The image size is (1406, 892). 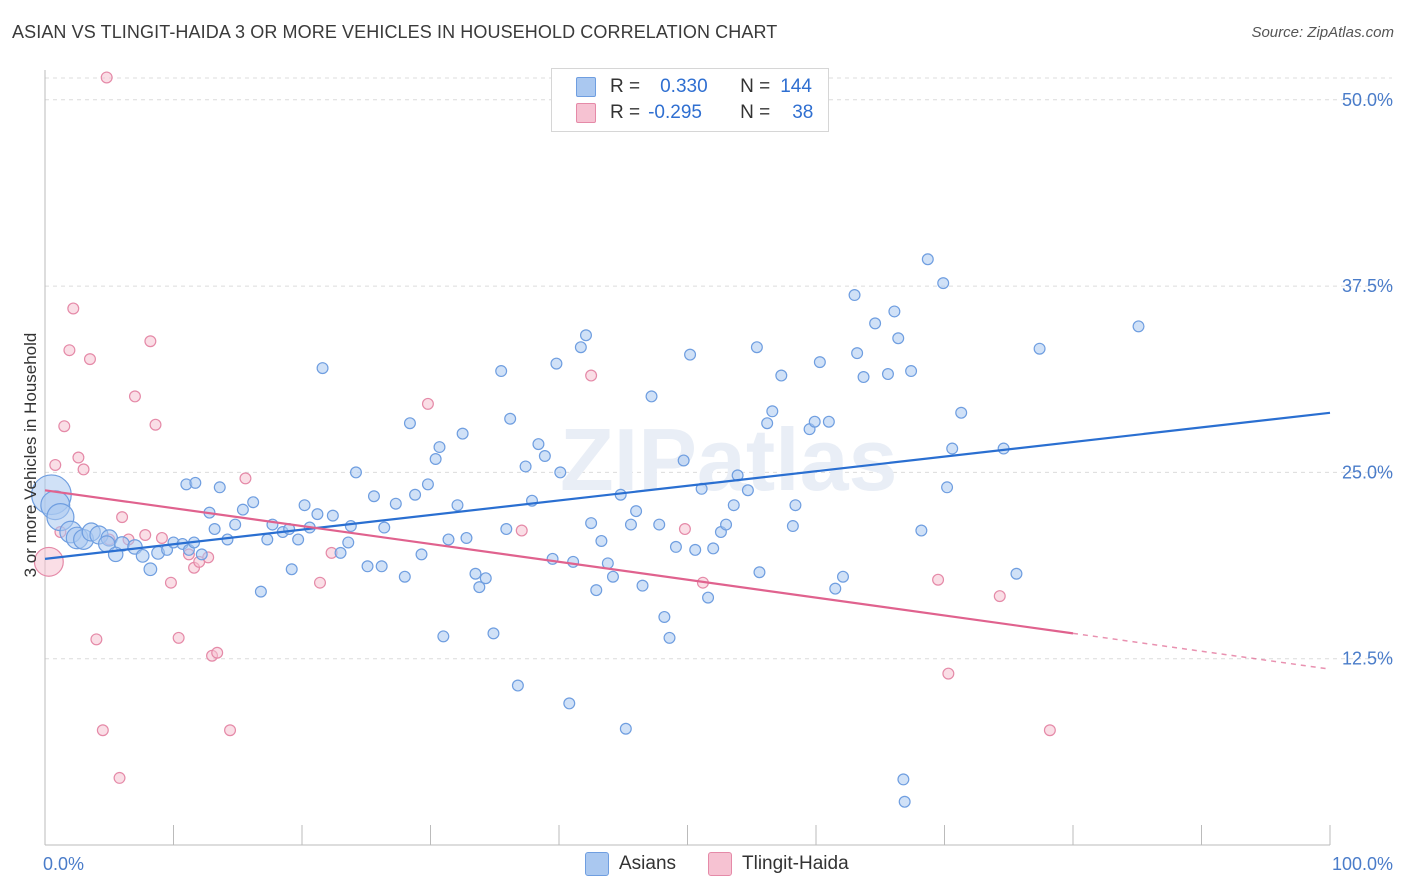 I want to click on tlingit-trend-extension, so click(x=1201, y=651).